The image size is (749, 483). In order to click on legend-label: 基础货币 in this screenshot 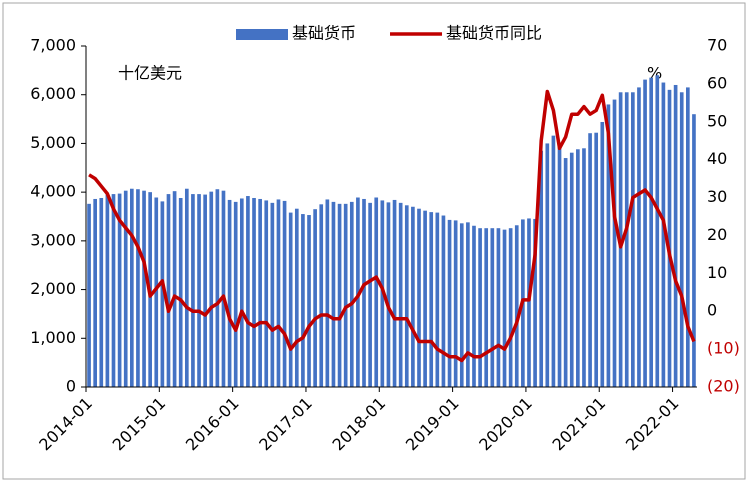, I will do `click(324, 33)`.